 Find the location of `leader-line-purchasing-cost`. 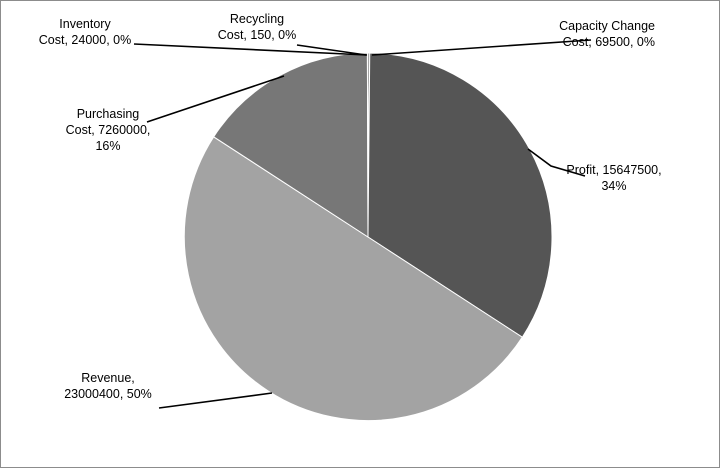

leader-line-purchasing-cost is located at coordinates (215, 99).